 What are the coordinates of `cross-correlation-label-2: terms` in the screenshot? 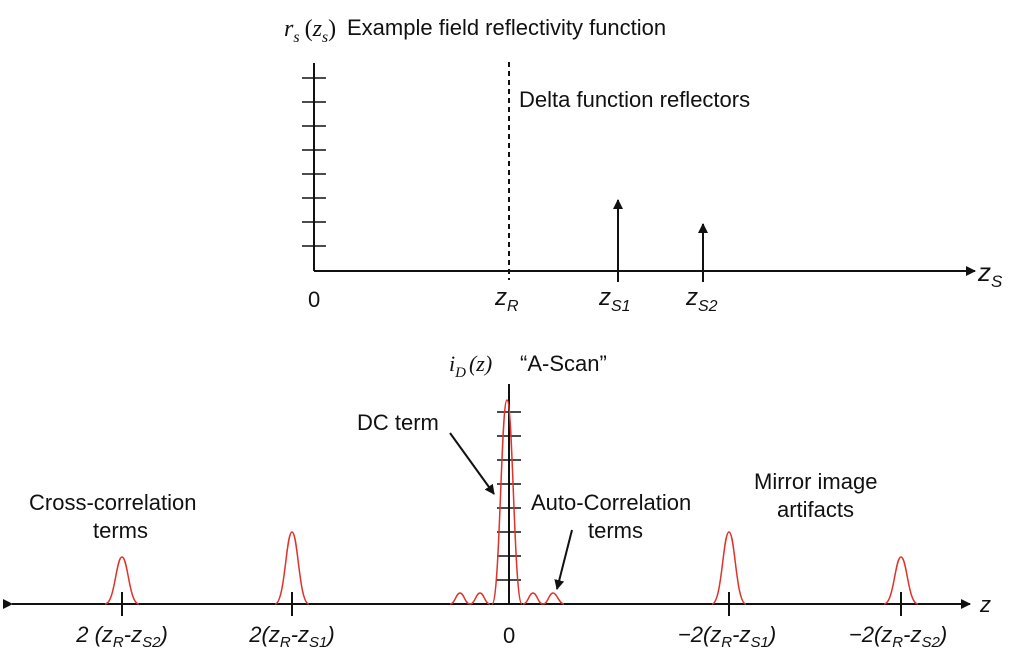 It's located at (120, 530).